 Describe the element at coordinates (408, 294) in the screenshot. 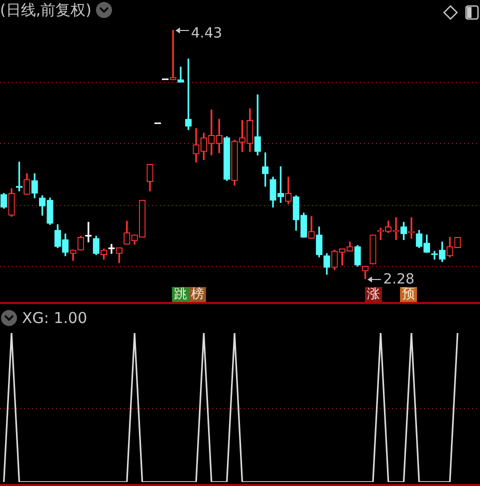

I see `text: 预` at that location.